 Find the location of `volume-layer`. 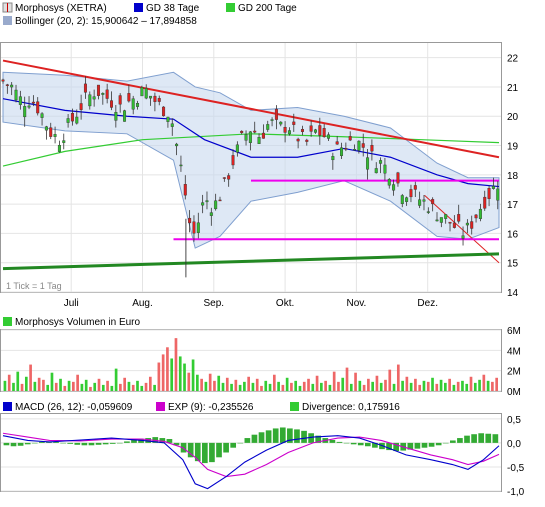

volume-layer is located at coordinates (251, 360).